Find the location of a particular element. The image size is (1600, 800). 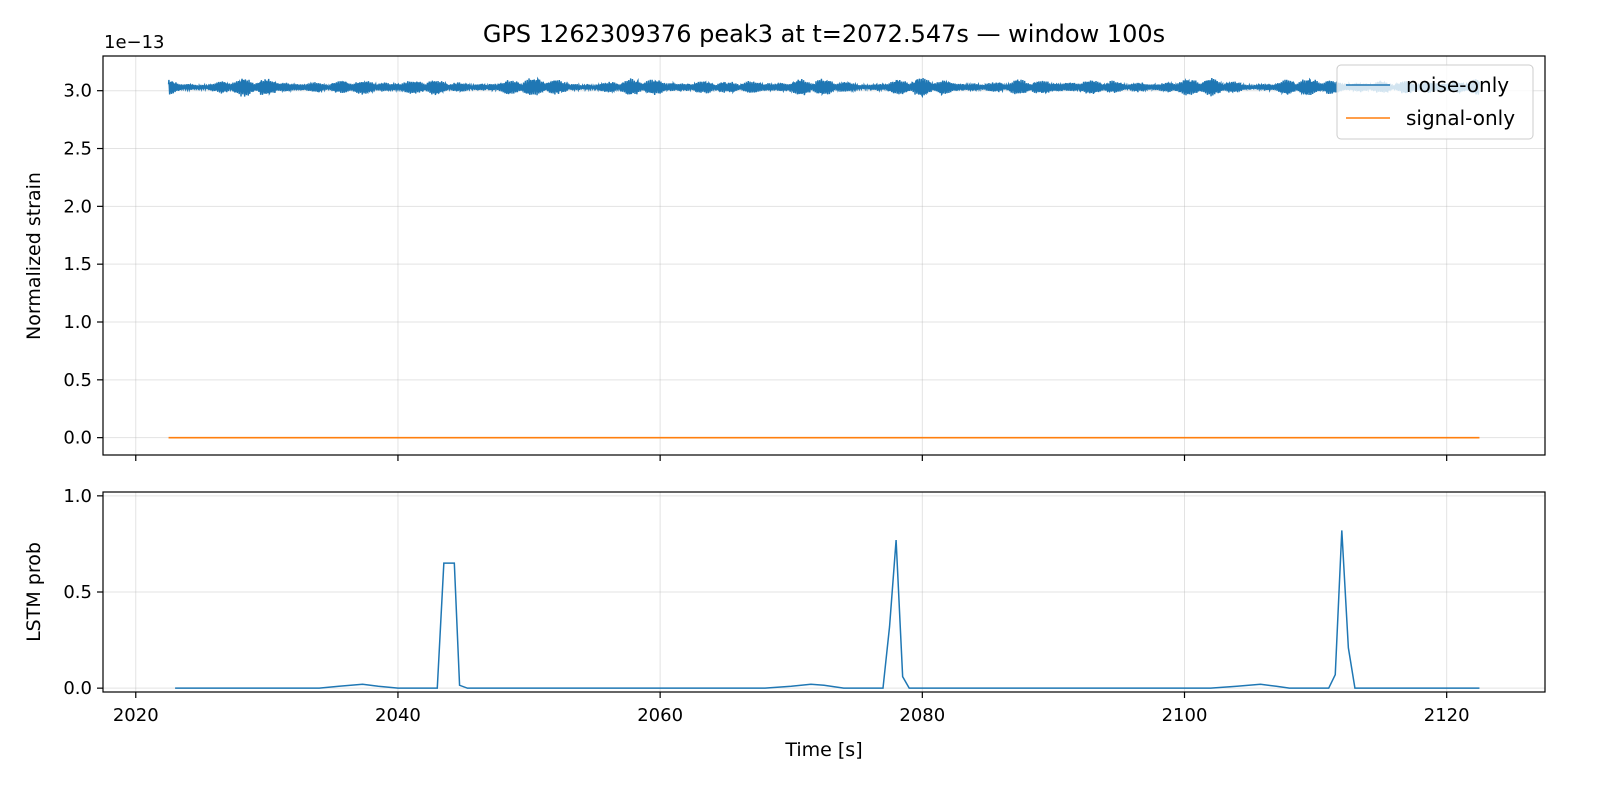

x-axis-label: Time [s] is located at coordinates (823, 750).